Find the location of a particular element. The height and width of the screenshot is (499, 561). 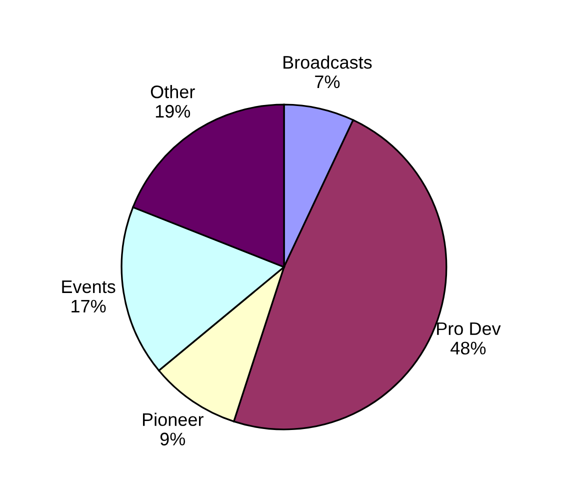

slice-label: Broadcasts is located at coordinates (328, 62).